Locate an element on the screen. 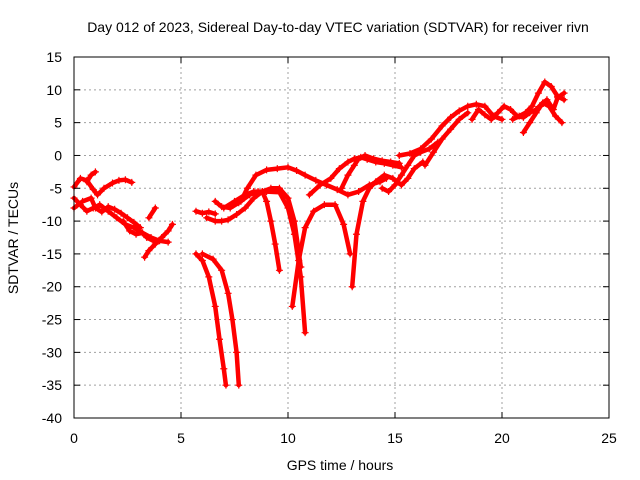  x-tick-label: 15 is located at coordinates (395, 438).